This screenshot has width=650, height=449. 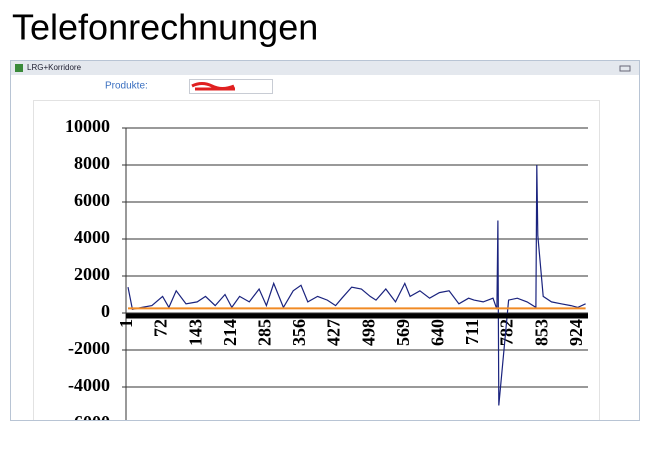 What do you see at coordinates (213, 86) in the screenshot?
I see `redaction` at bounding box center [213, 86].